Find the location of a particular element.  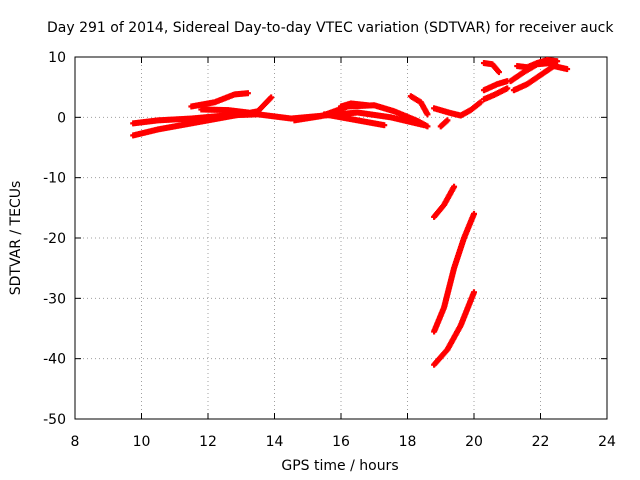

y-tick-label: 10 is located at coordinates (57, 58).